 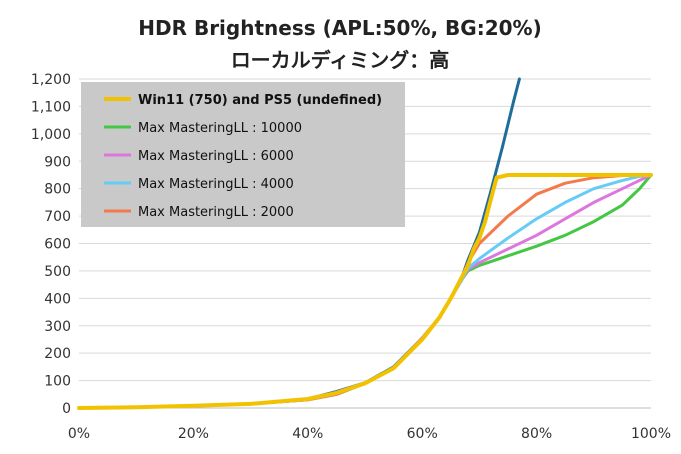 What do you see at coordinates (57, 245) in the screenshot?
I see `y-tick-label: 600` at bounding box center [57, 245].